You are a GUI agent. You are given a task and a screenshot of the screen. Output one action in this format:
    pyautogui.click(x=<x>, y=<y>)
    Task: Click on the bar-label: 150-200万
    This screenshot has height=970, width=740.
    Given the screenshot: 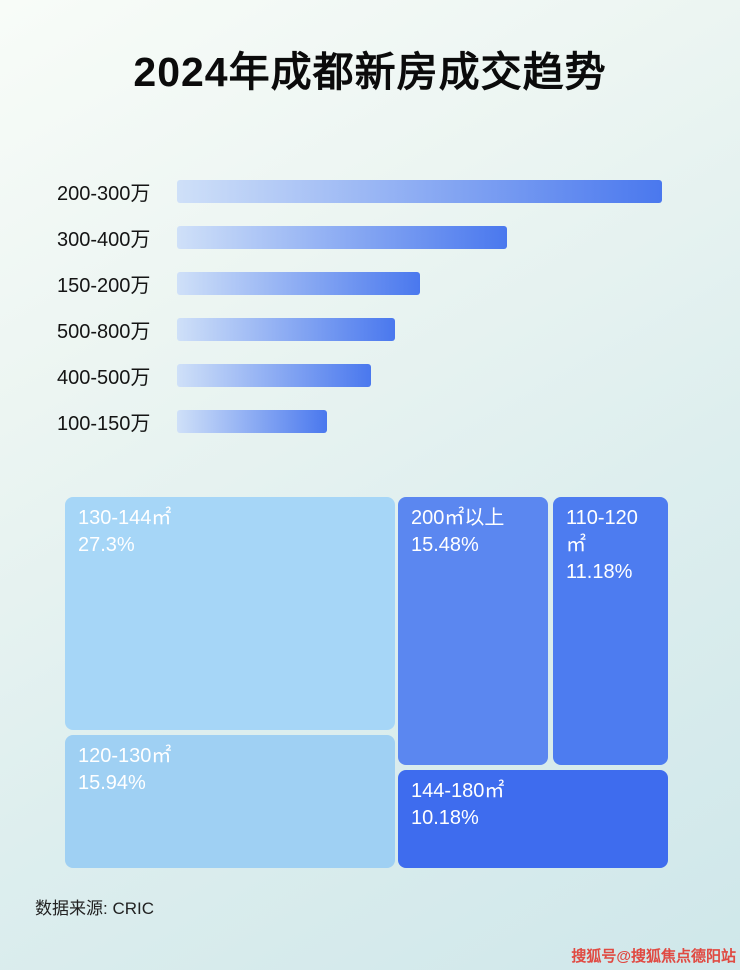 What is the action you would take?
    pyautogui.click(x=104, y=286)
    